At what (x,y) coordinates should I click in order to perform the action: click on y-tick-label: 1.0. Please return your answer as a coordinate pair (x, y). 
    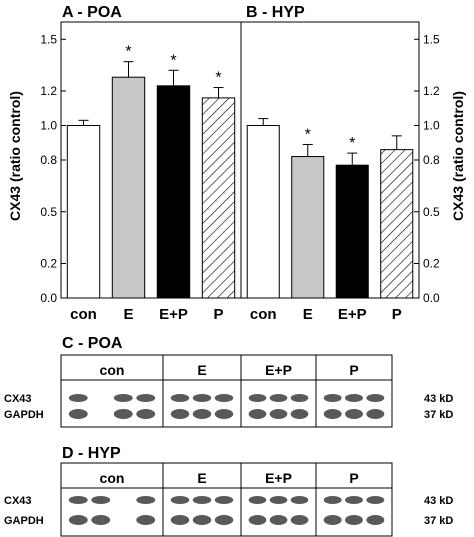
    Looking at the image, I should click on (48, 126).